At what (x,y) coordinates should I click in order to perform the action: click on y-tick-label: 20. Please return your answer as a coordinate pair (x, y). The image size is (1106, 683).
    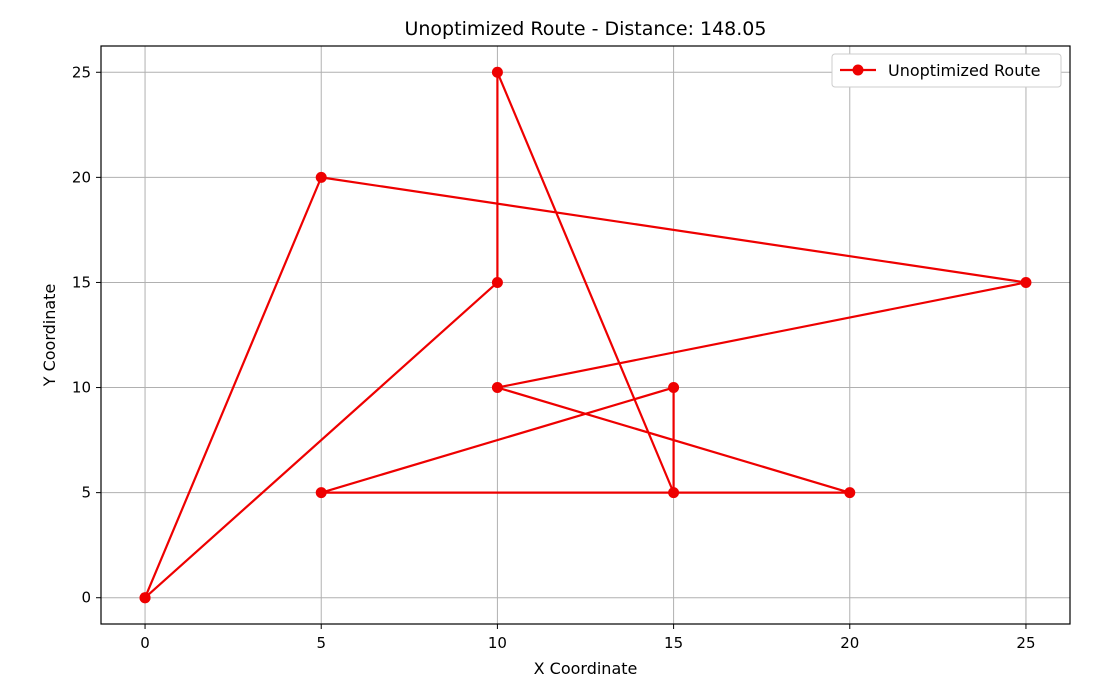
    Looking at the image, I should click on (81, 177).